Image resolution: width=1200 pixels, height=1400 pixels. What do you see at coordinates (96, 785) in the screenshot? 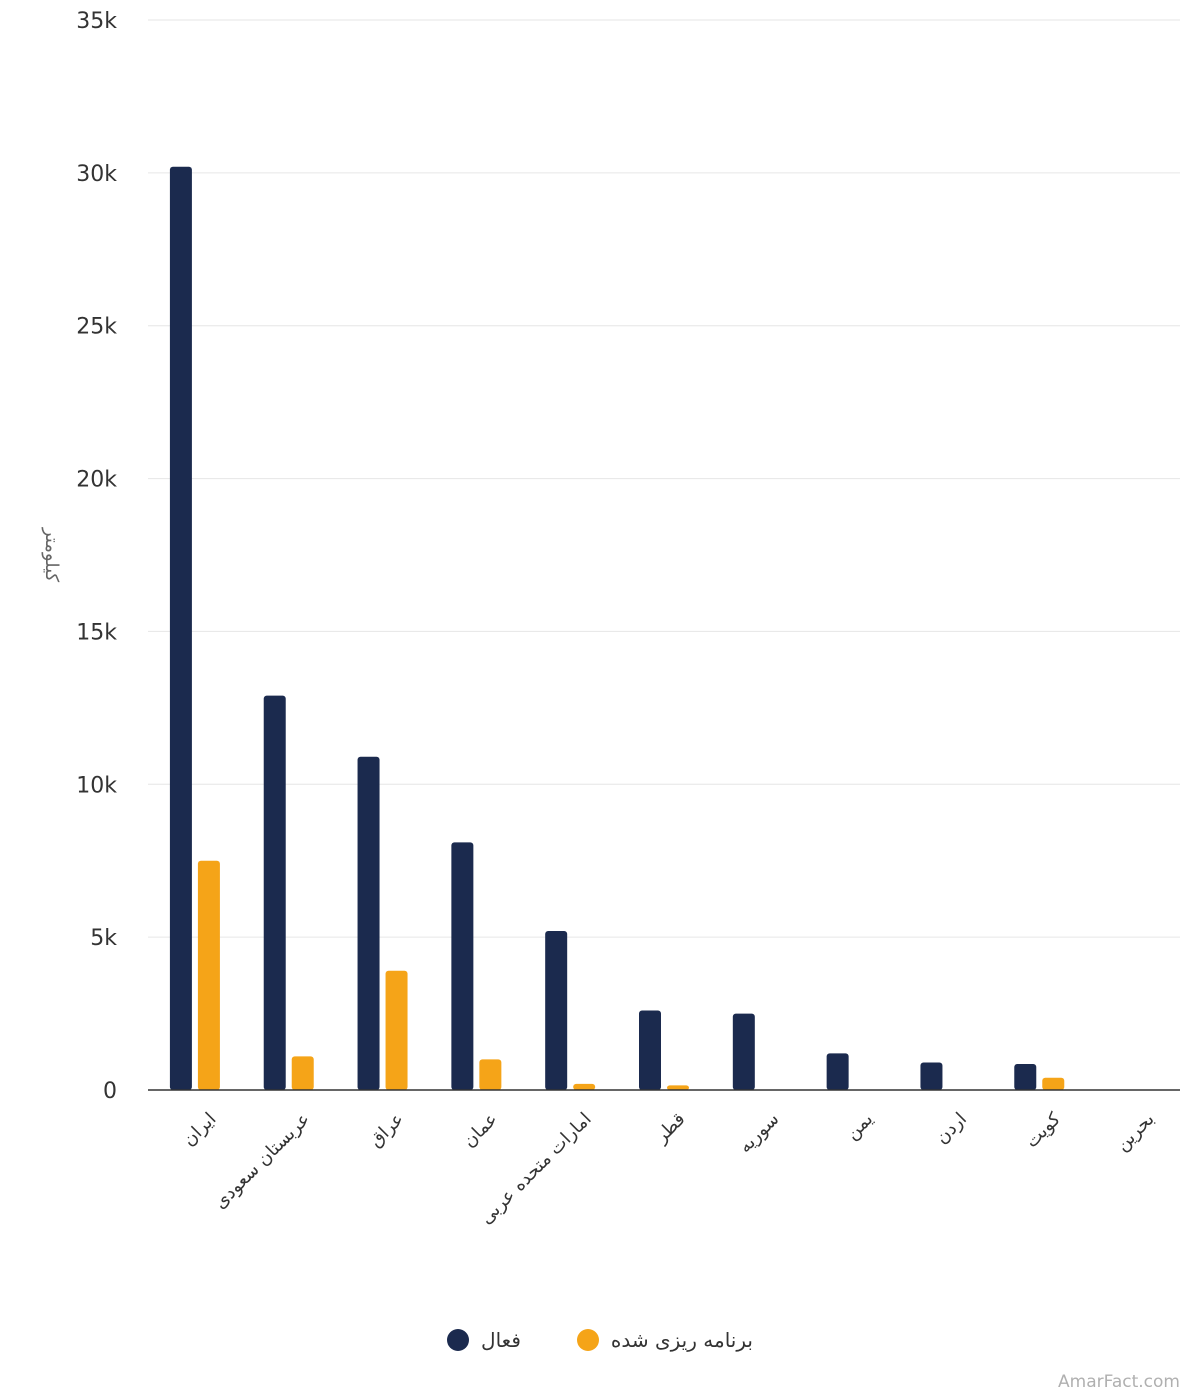
I see `y-tick-label: 10k` at bounding box center [96, 785].